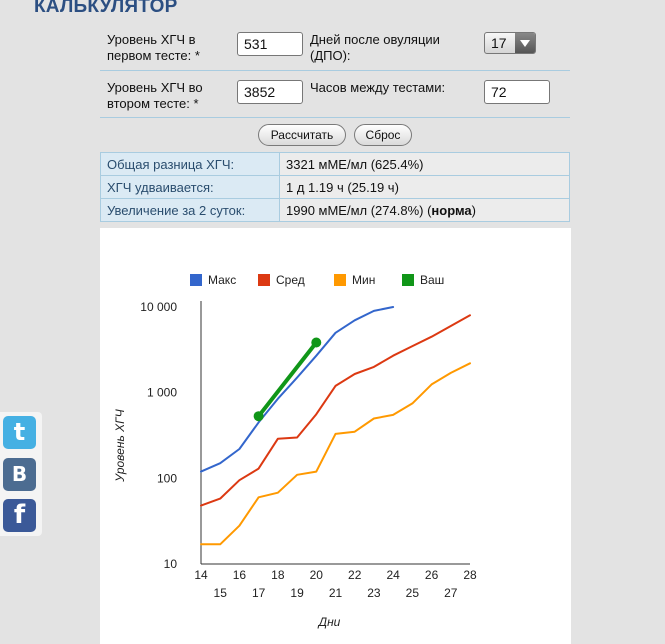 The width and height of the screenshot is (665, 644). Describe the element at coordinates (240, 575) in the screenshot. I see `x-tick-label: 16` at that location.